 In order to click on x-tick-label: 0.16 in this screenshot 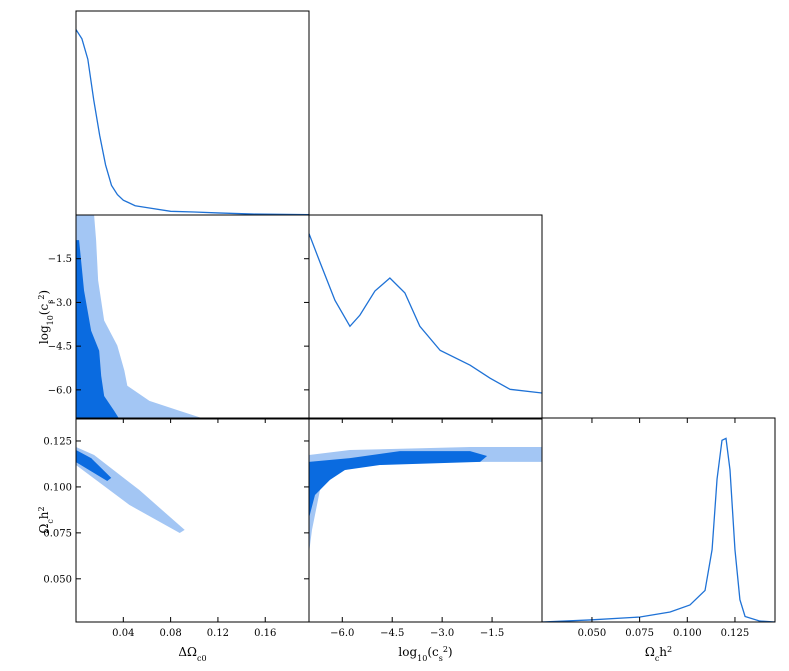, I will do `click(265, 633)`.